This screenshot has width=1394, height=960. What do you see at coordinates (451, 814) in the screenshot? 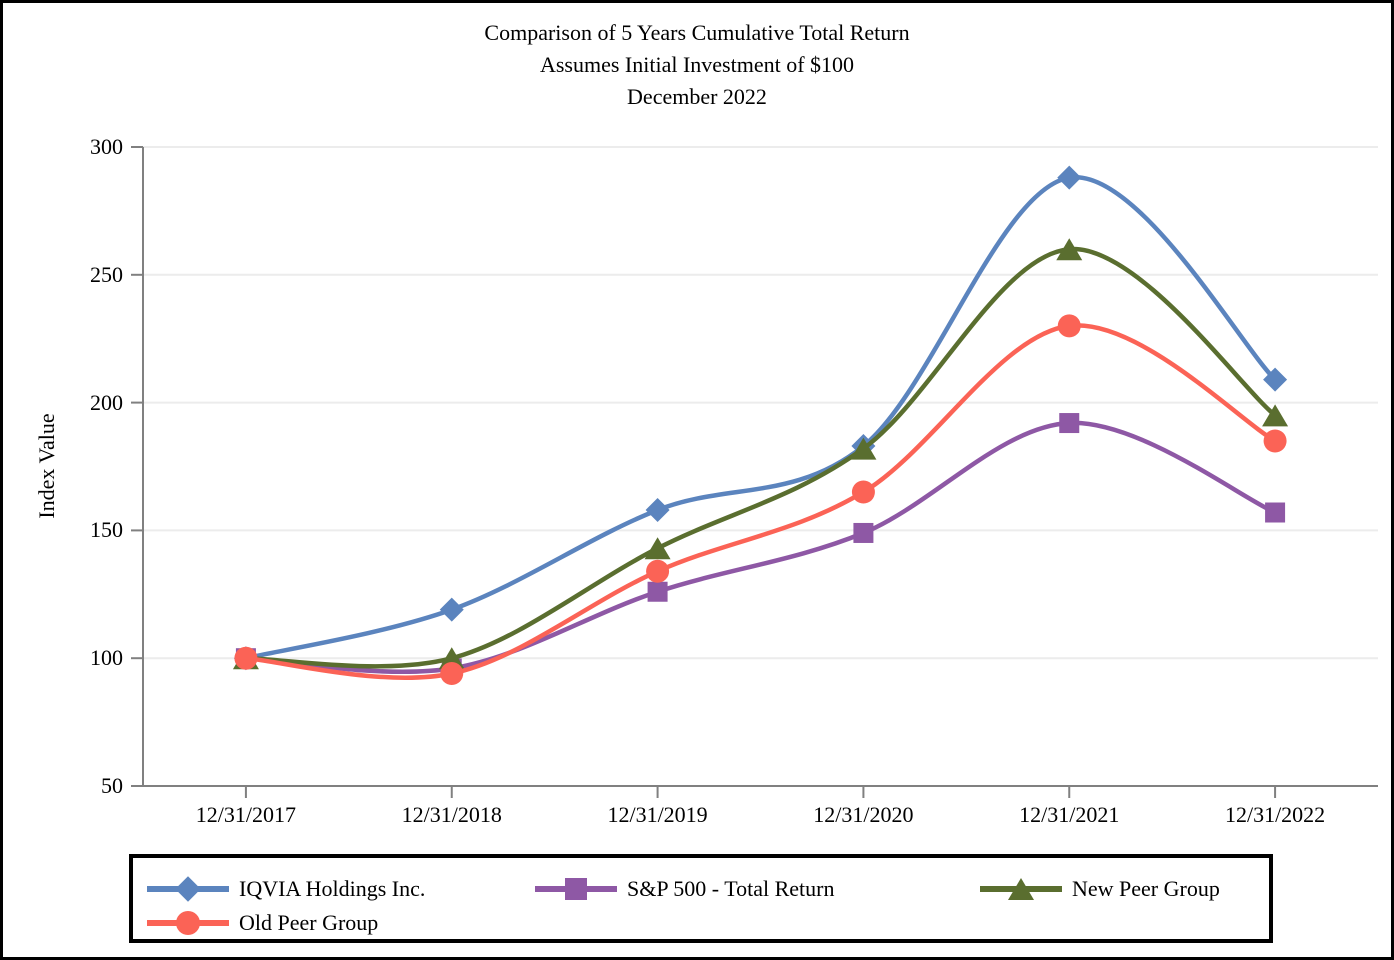
I see `x-tick-label: 12/31/2018` at bounding box center [451, 814].